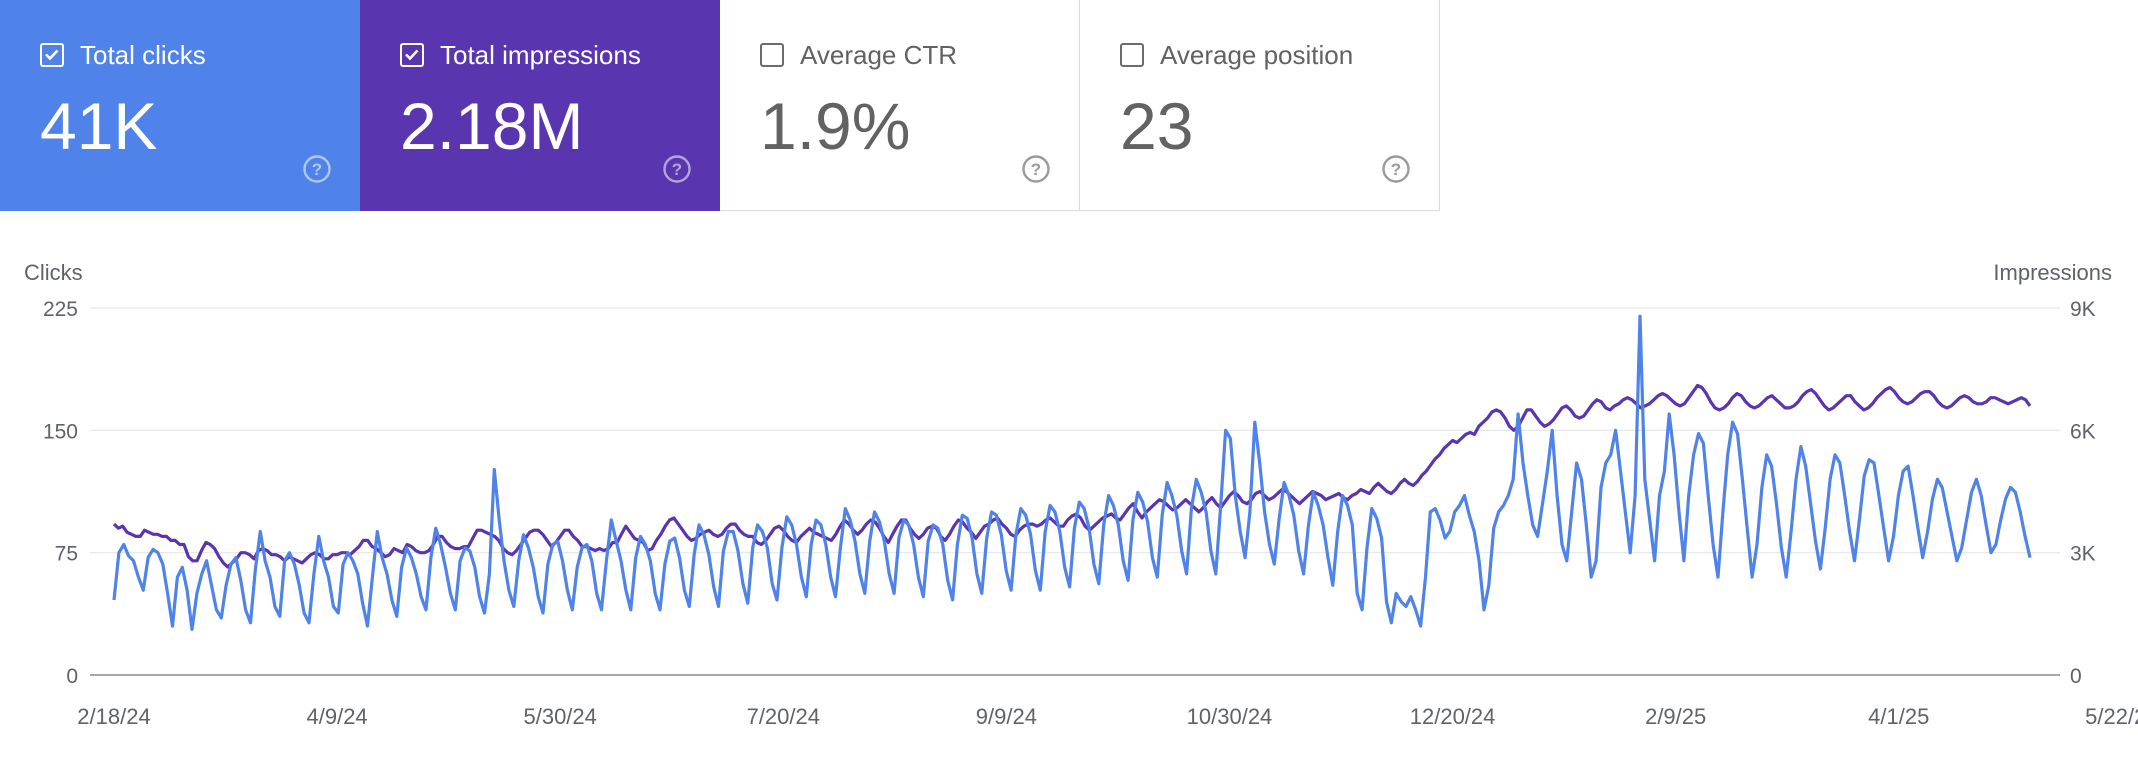 This screenshot has width=2138, height=778. What do you see at coordinates (60, 309) in the screenshot?
I see `left-tick-label: 225` at bounding box center [60, 309].